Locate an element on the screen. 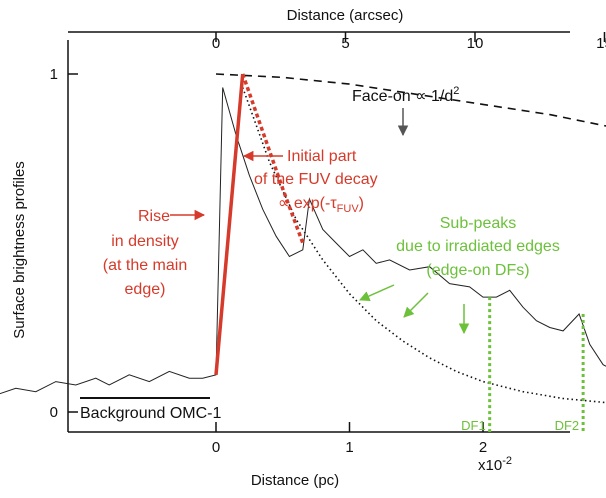 This screenshot has height=498, width=606. x-tick-label: 2 is located at coordinates (483, 447).